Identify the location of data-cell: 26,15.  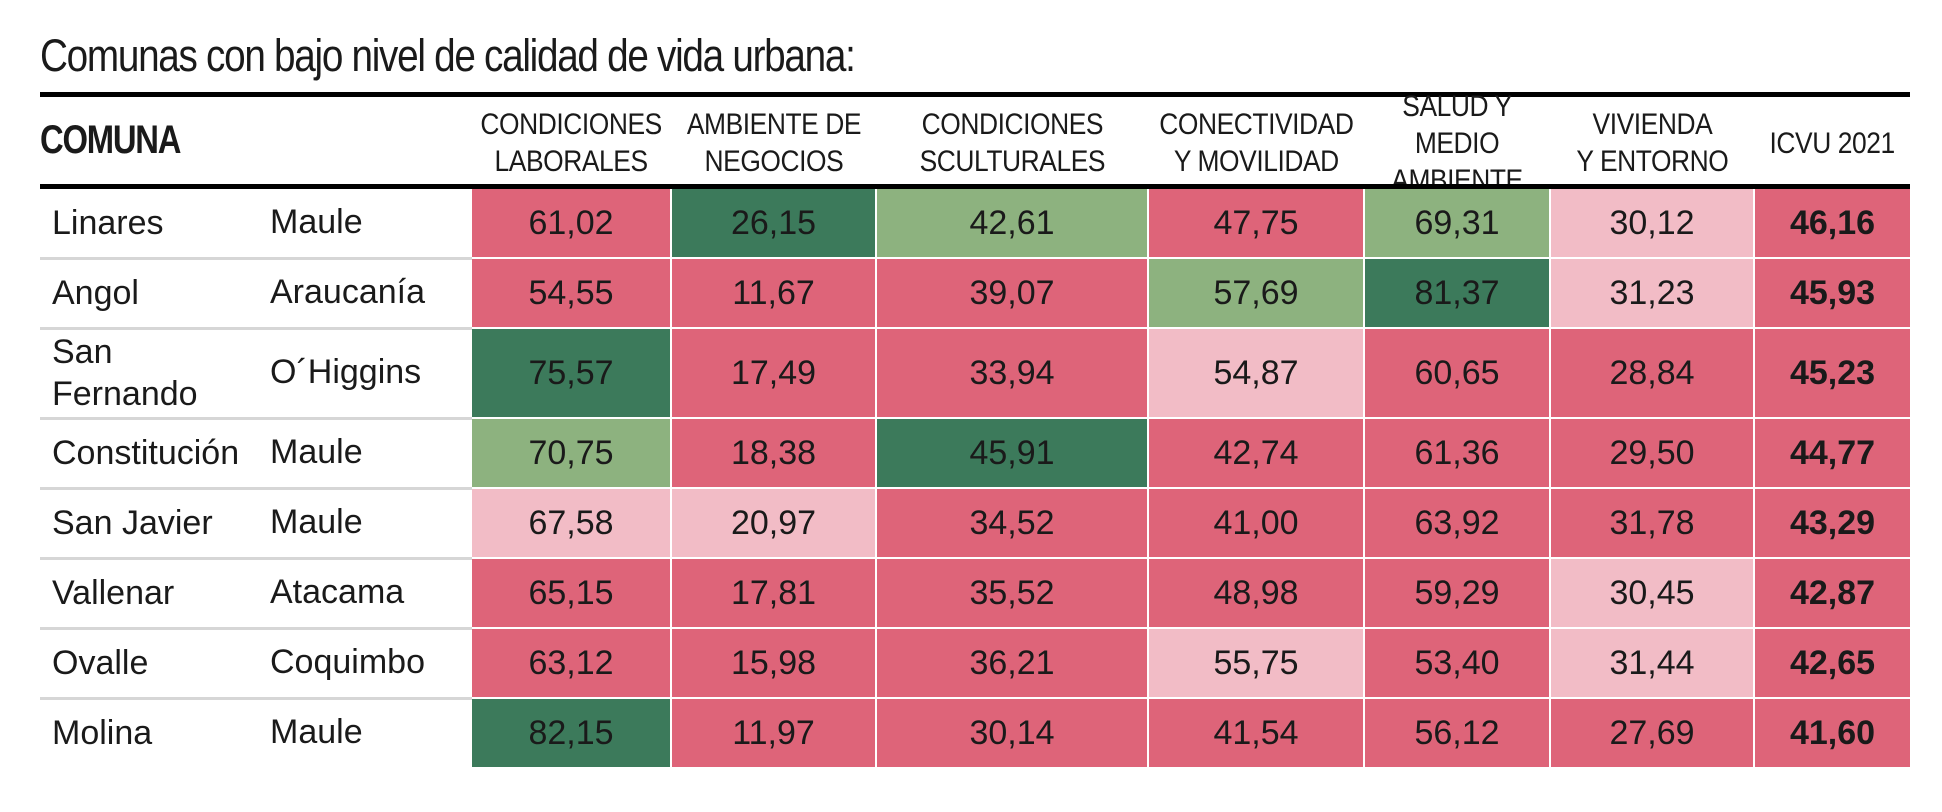
(773, 223).